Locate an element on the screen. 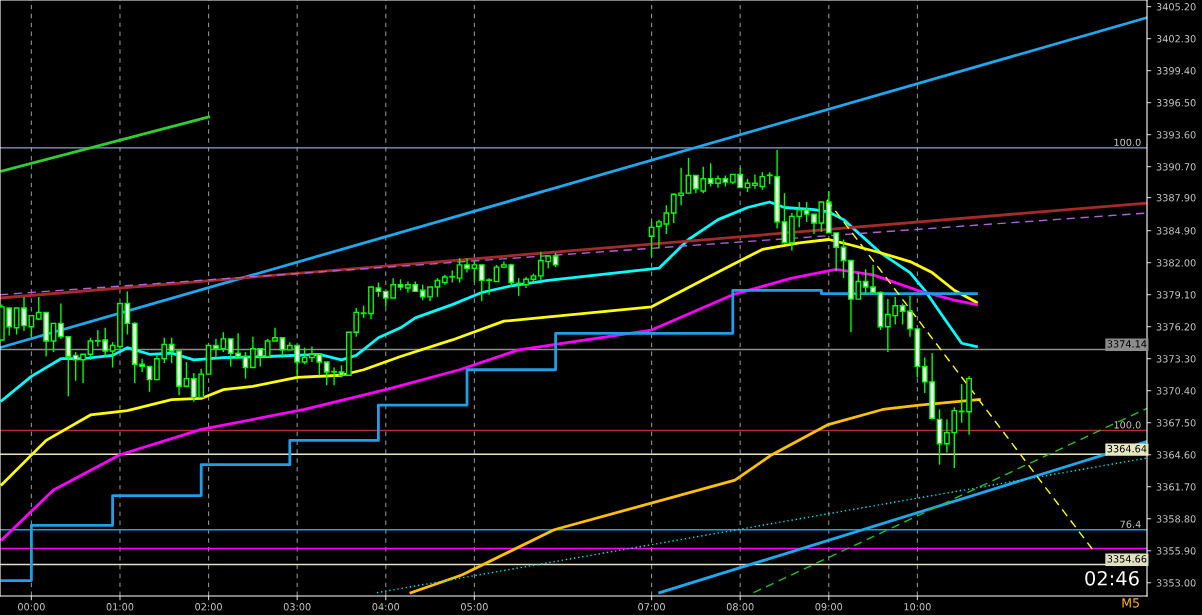  ref-line-label: 3354.66 is located at coordinates (1127, 559).